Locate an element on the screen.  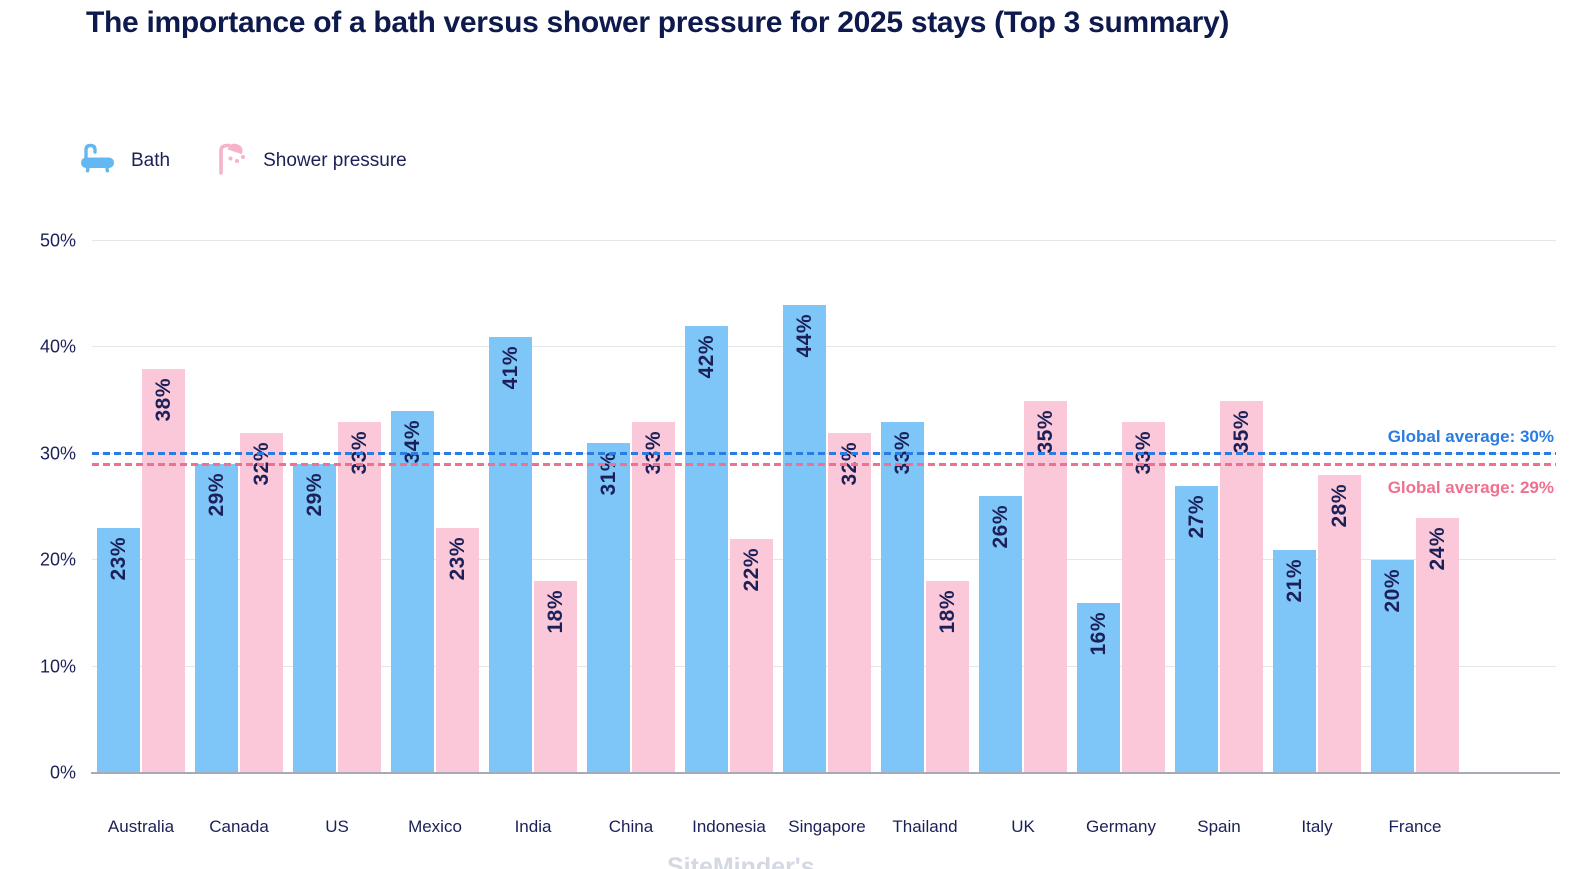
shower-bar-singapore: 32% is located at coordinates (849, 602).